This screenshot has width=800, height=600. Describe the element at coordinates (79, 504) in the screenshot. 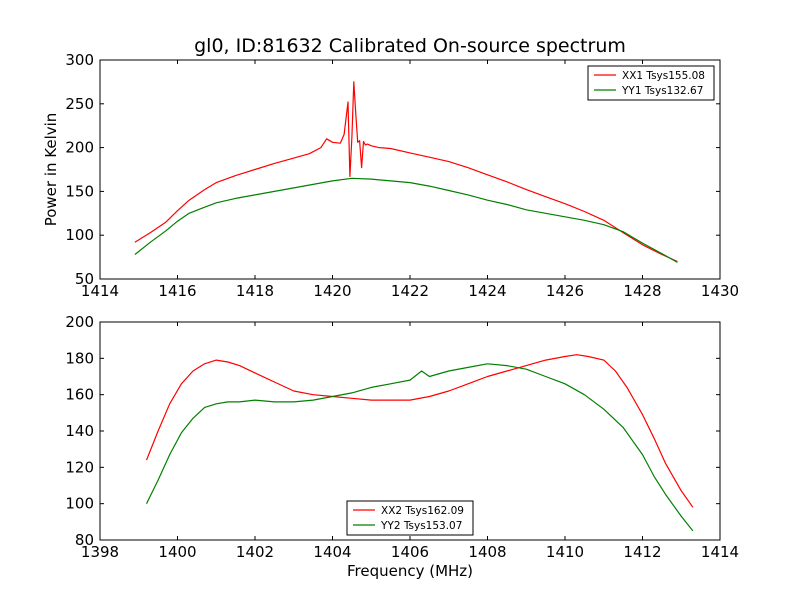

I see `bottom-y-tick-label: 100` at that location.